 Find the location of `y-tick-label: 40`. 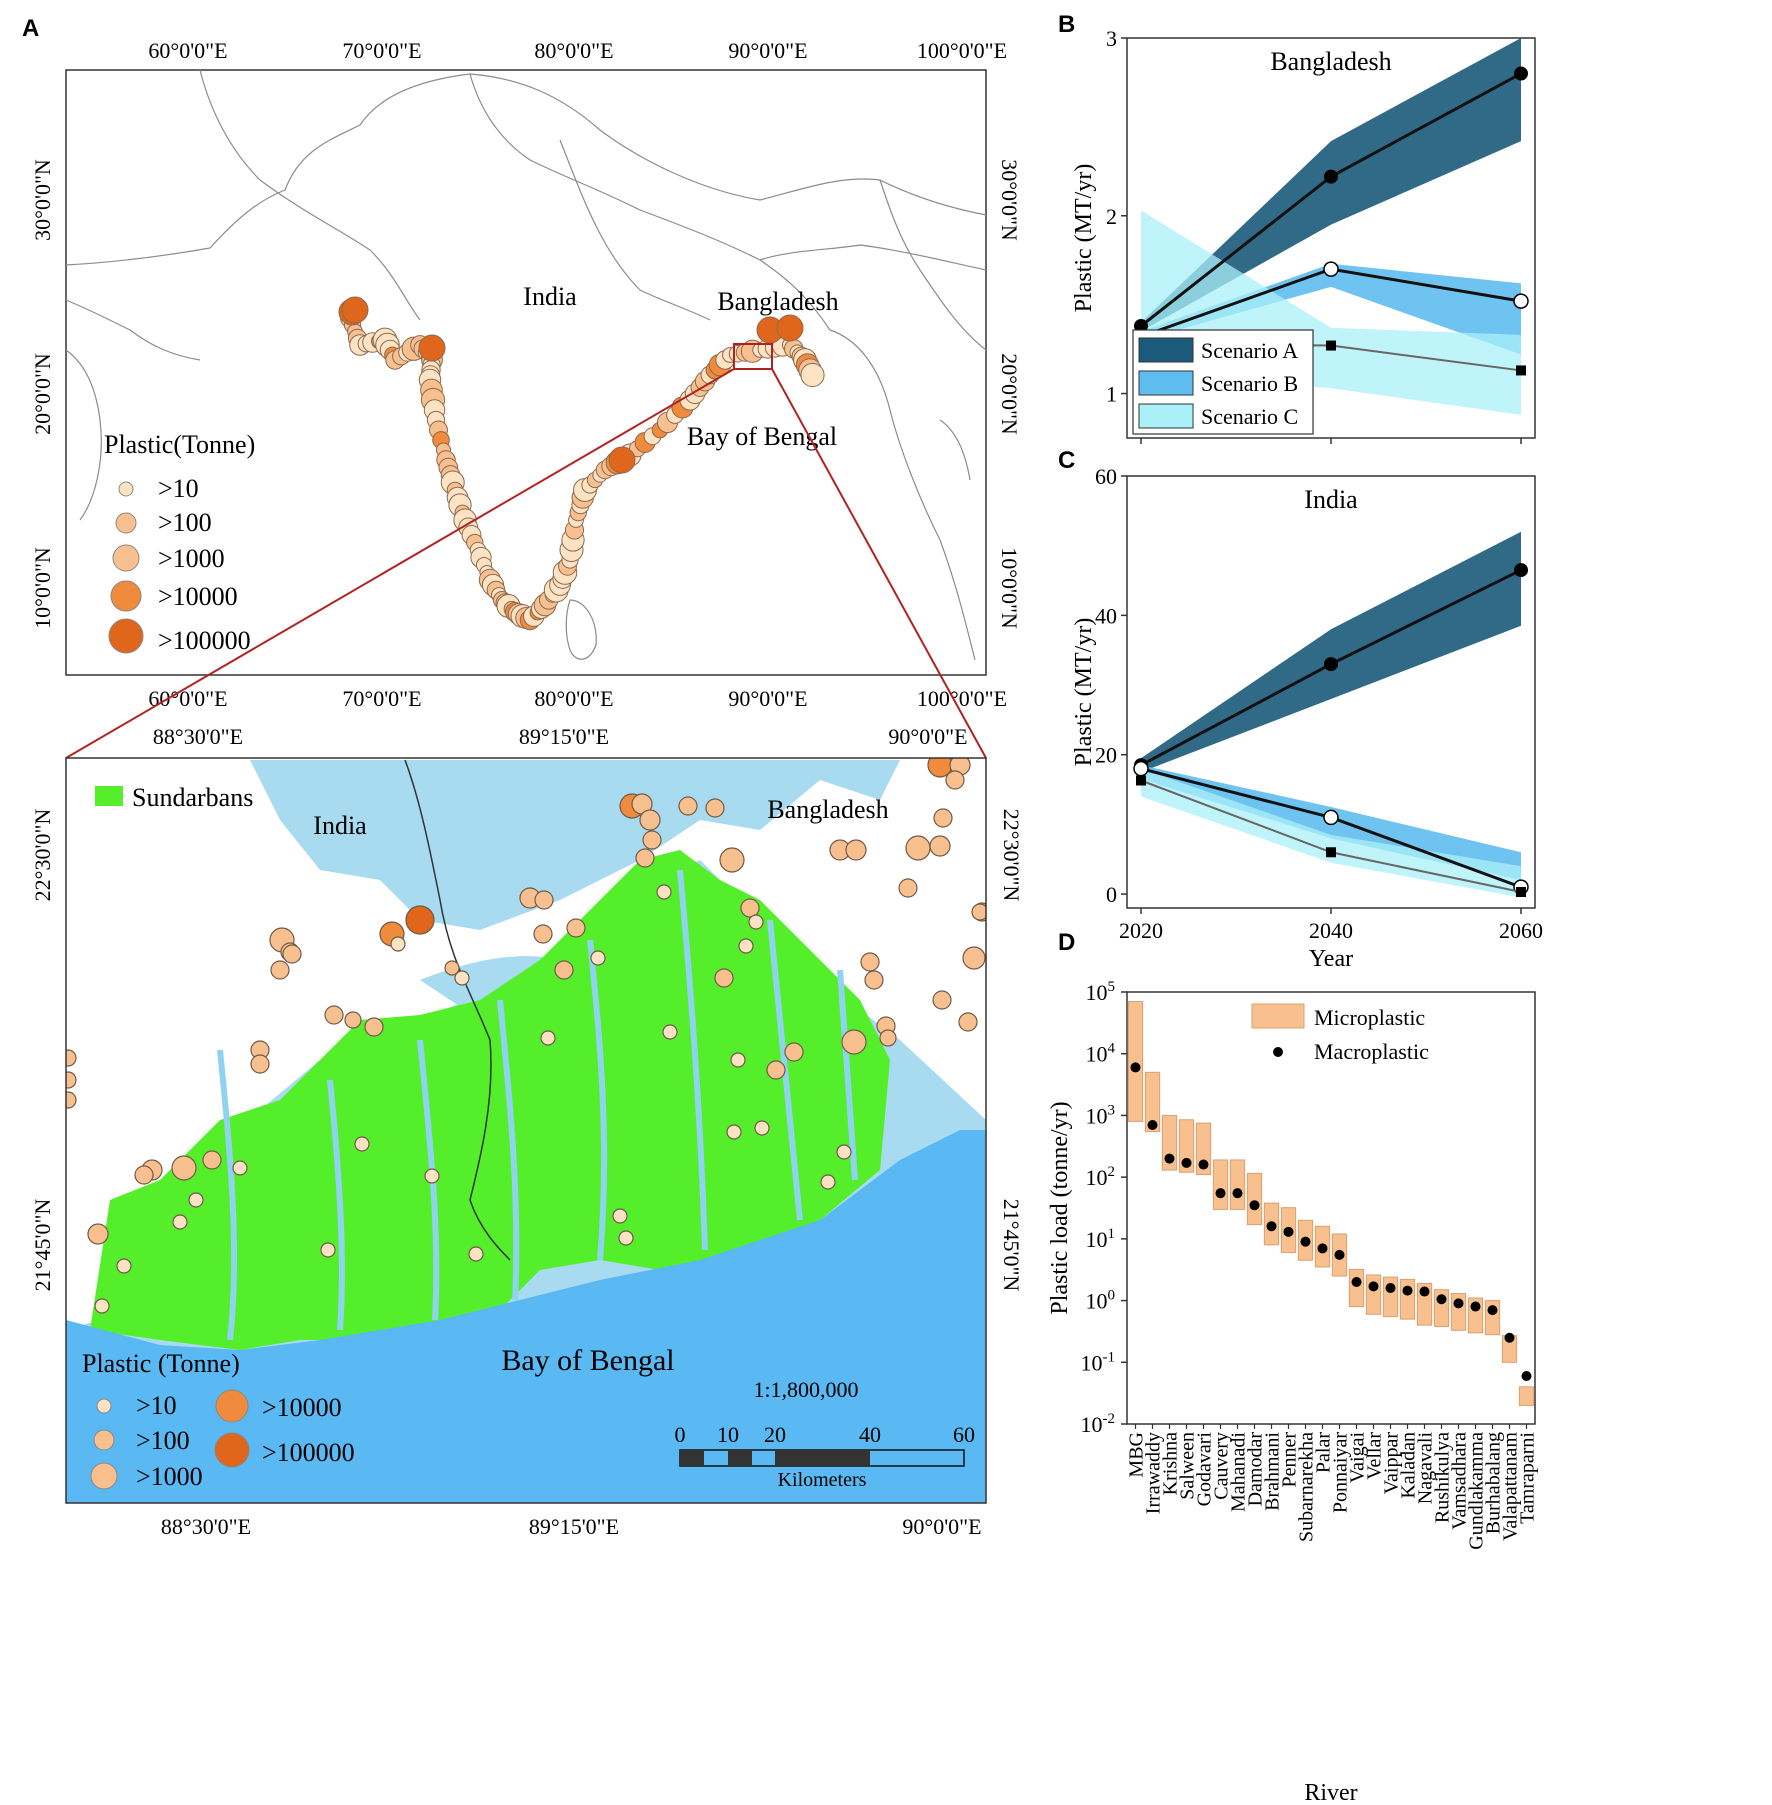

y-tick-label: 40 is located at coordinates (1106, 615).